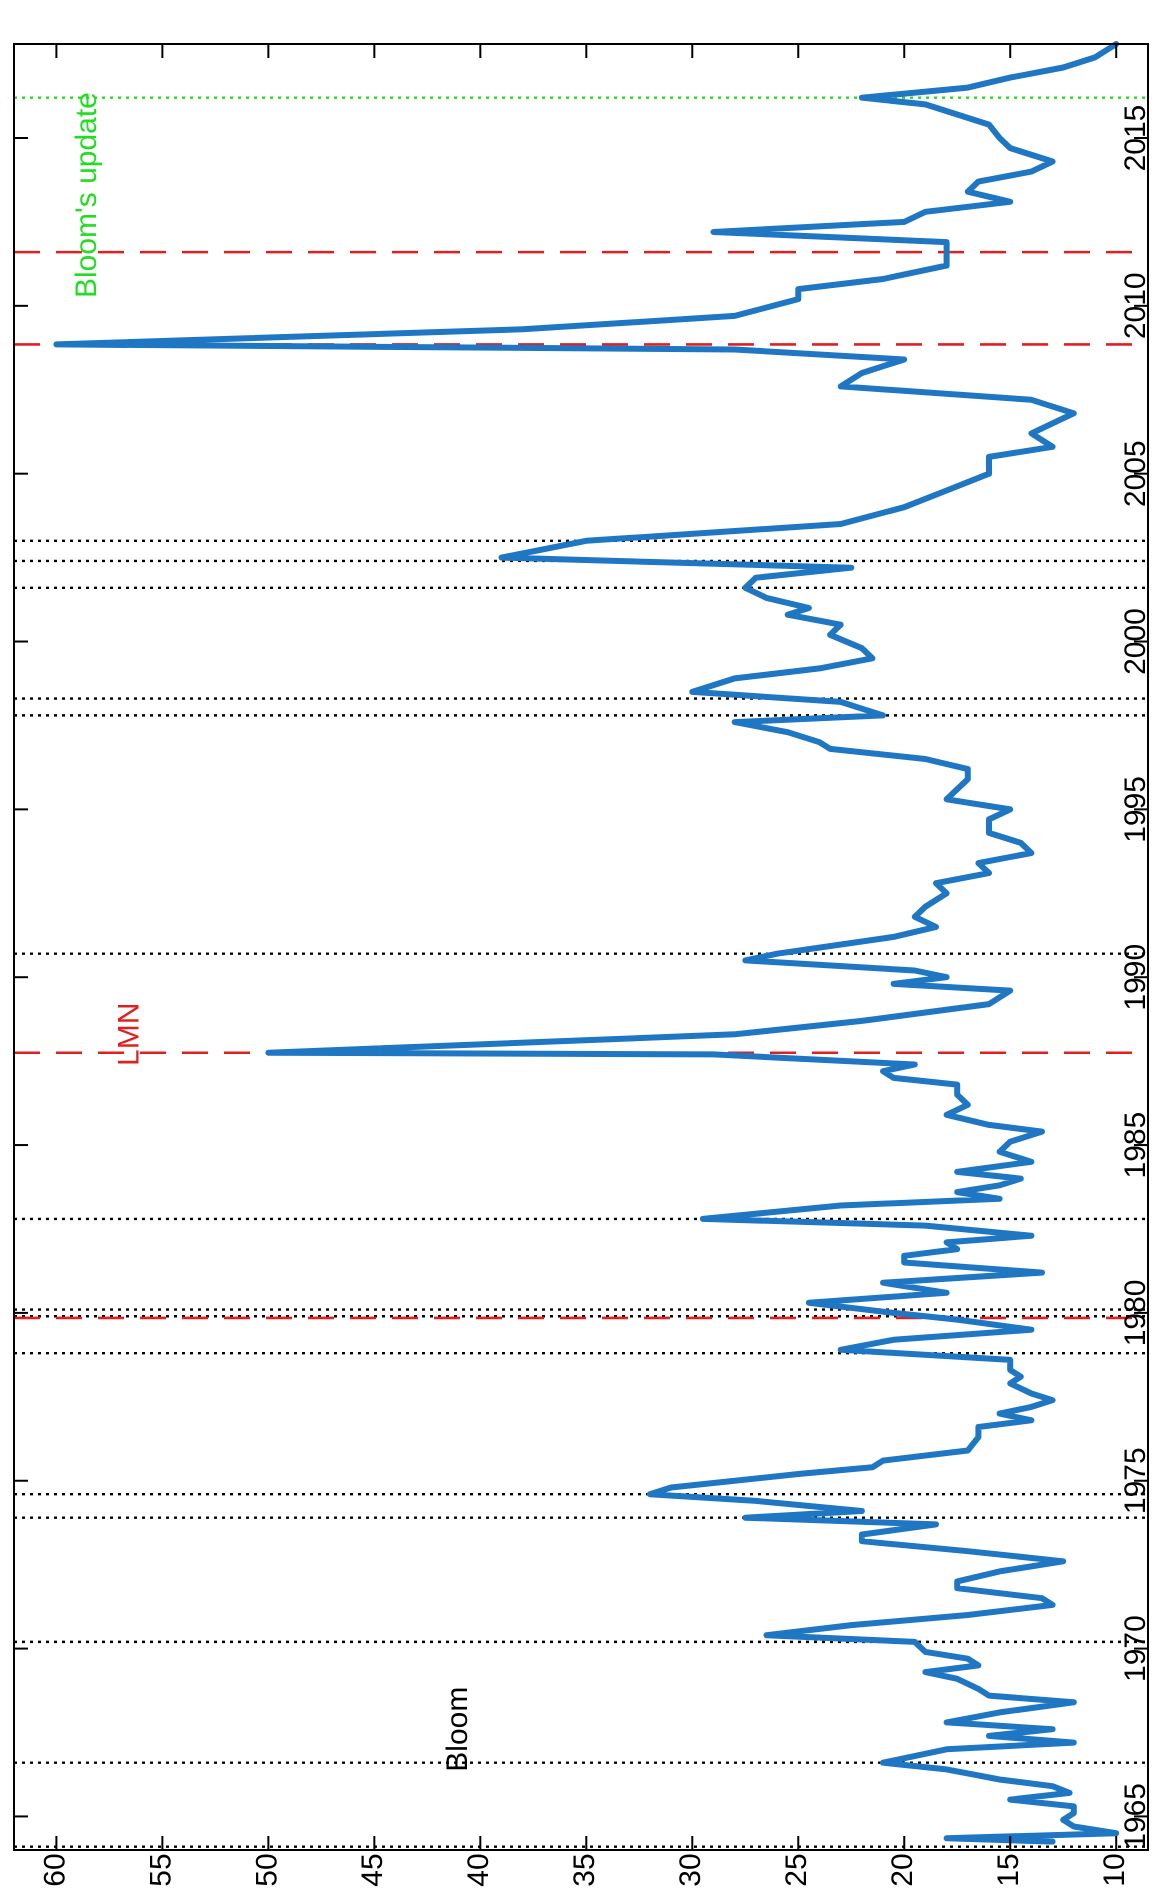 This screenshot has height=1890, width=1165. I want to click on year-tick-label: 2015, so click(1135, 138).